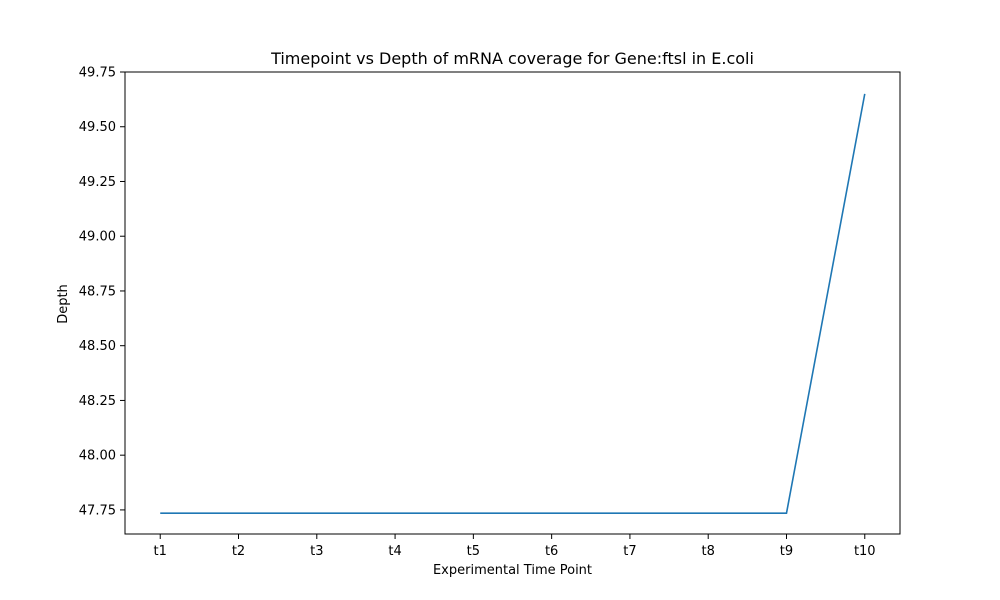 Image resolution: width=1000 pixels, height=600 pixels. Describe the element at coordinates (97, 456) in the screenshot. I see `y-tick-label: 48.00` at that location.